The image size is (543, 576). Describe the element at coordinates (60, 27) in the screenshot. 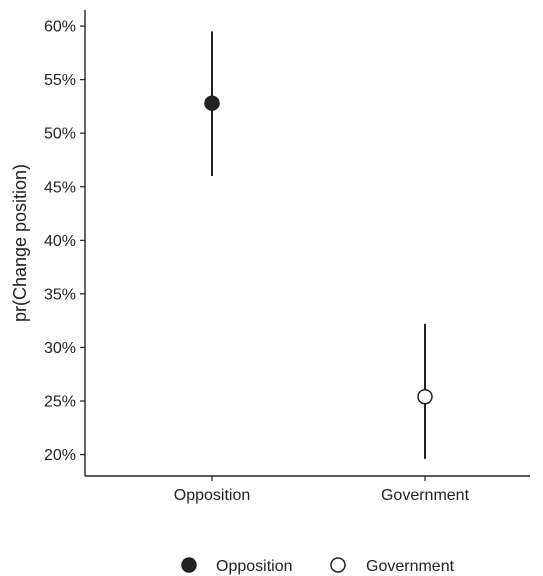

I see `y-tick-label: 60%` at that location.